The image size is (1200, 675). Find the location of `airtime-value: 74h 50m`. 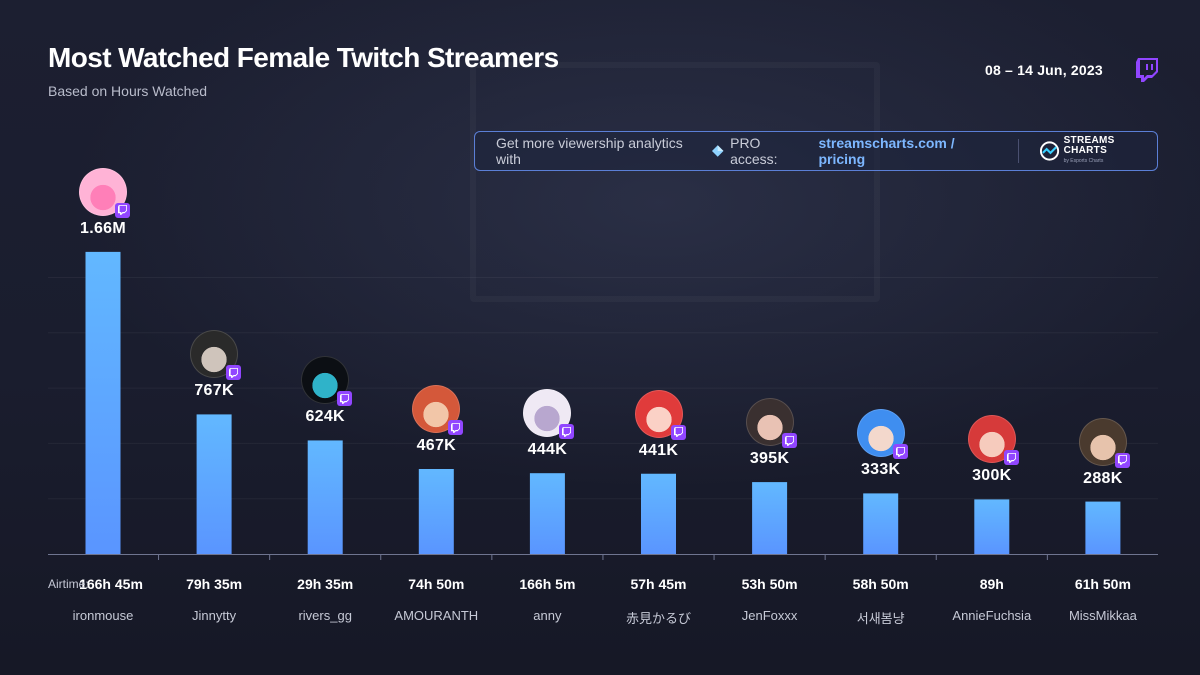

airtime-value: 74h 50m is located at coordinates (436, 584).